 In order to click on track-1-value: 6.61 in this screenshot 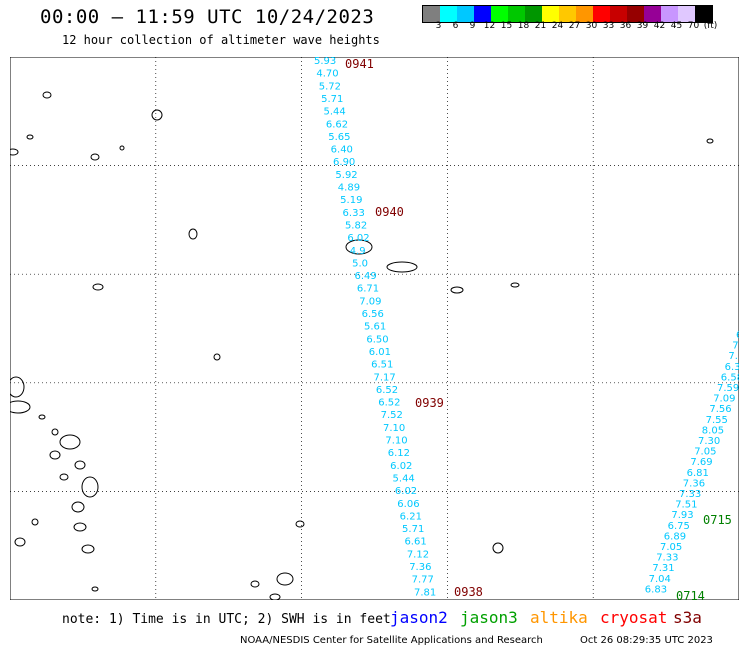, I will do `click(415, 542)`.